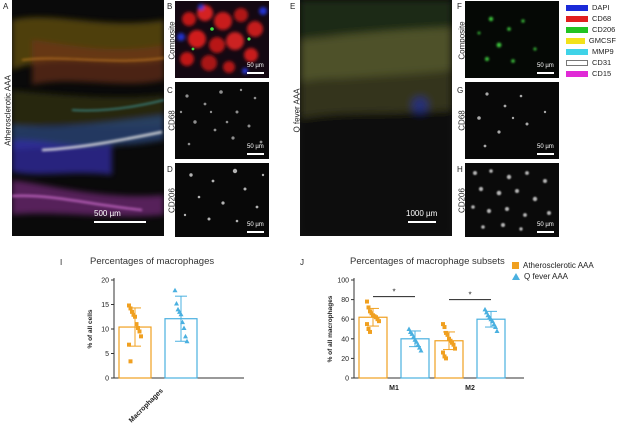 Image resolution: width=617 pixels, height=434 pixels. I want to click on legend-label: CD15, so click(602, 73).